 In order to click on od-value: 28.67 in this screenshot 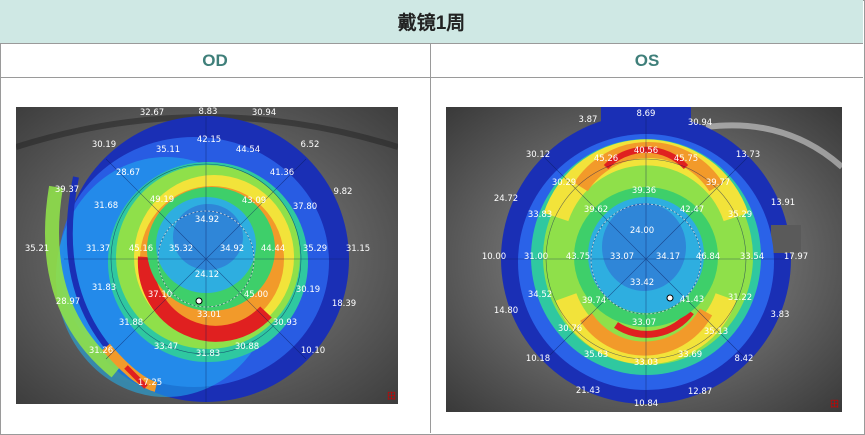, I will do `click(128, 173)`.